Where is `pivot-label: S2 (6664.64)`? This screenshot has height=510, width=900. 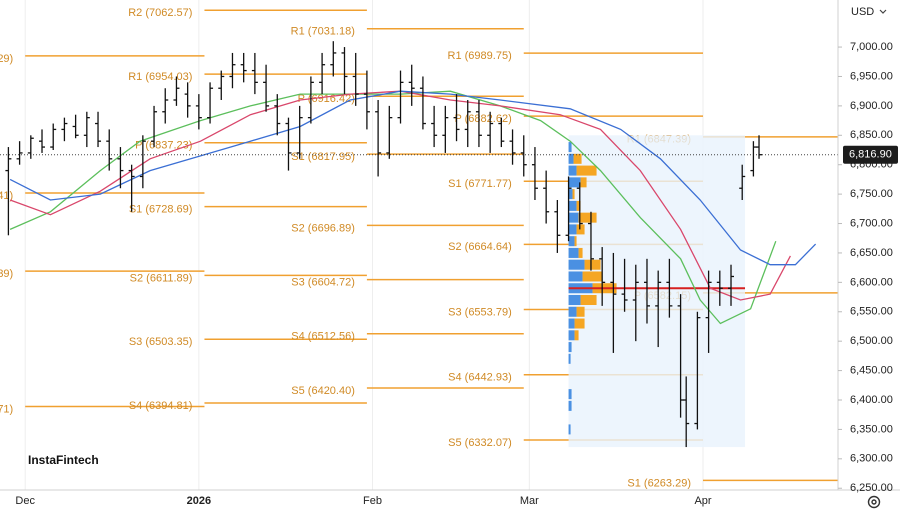 pivot-label: S2 (6664.64) is located at coordinates (480, 247).